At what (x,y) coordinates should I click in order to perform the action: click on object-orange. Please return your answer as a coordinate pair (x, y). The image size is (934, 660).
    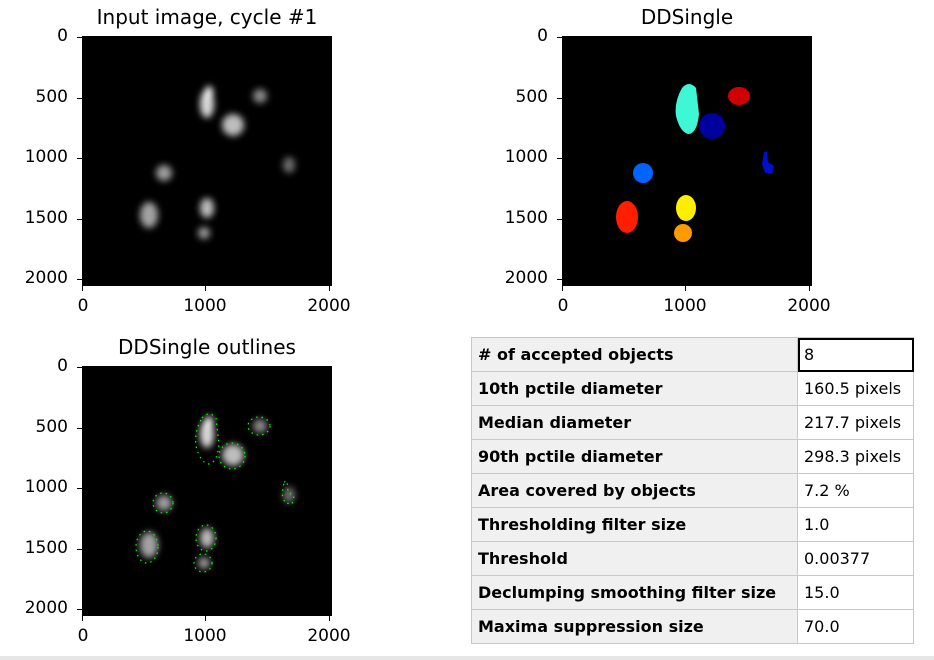
    Looking at the image, I should click on (683, 233).